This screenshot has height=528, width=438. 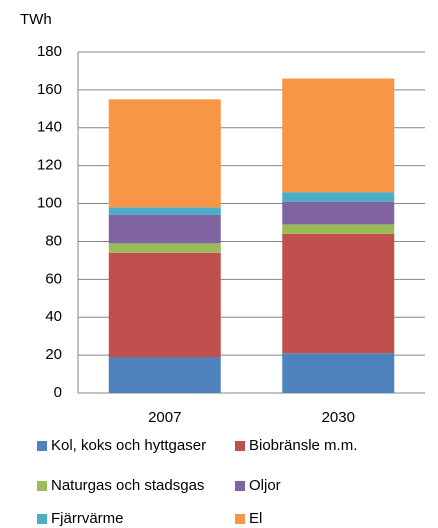 What do you see at coordinates (128, 445) in the screenshot?
I see `legend-label: Kol, koks och hyttgaser` at bounding box center [128, 445].